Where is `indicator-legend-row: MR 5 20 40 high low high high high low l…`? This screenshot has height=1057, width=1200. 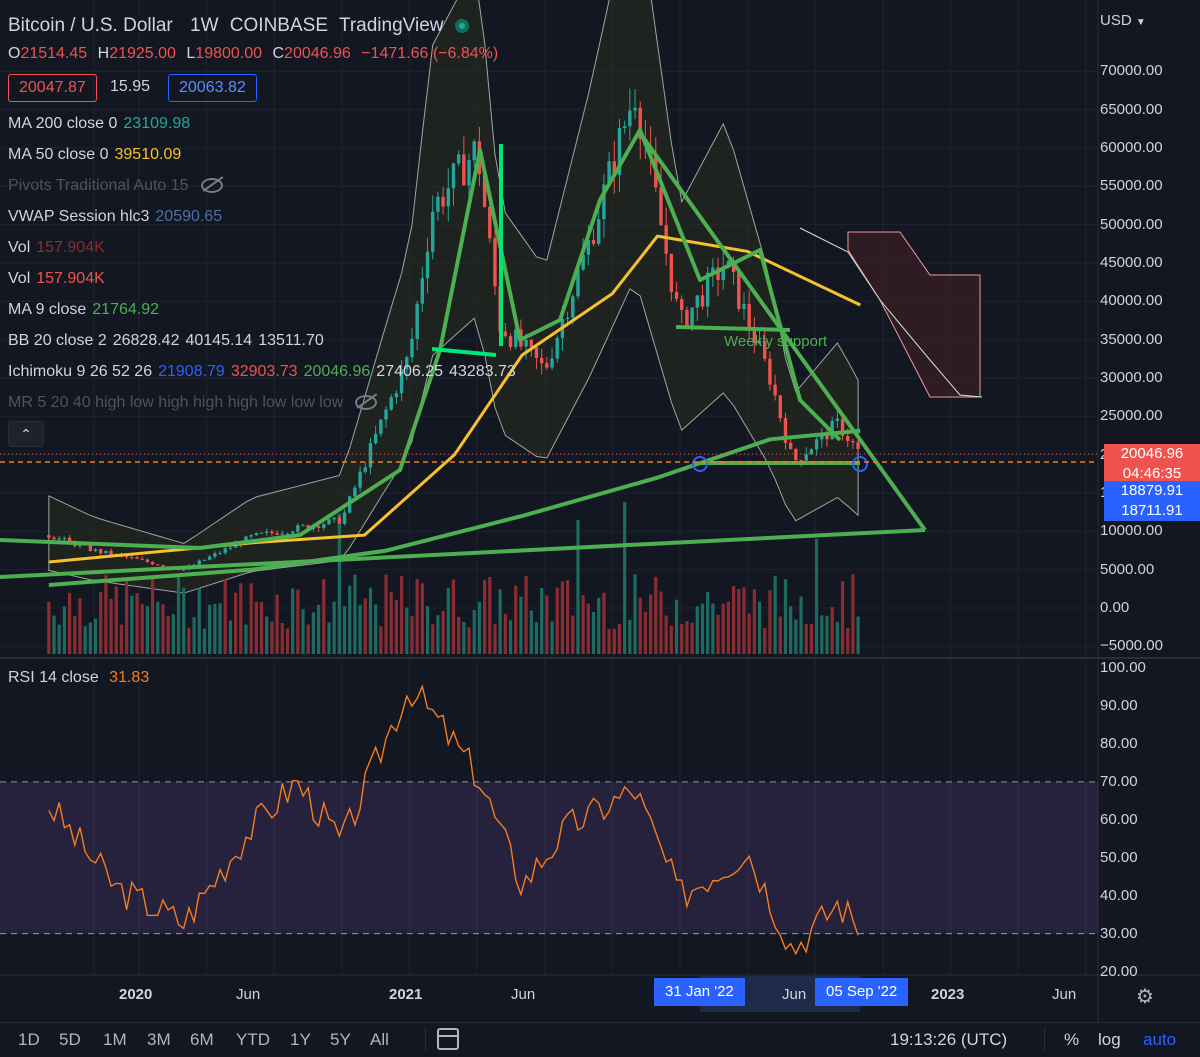
indicator-legend-row: MR 5 20 40 high low high high high low l… is located at coordinates (195, 403).